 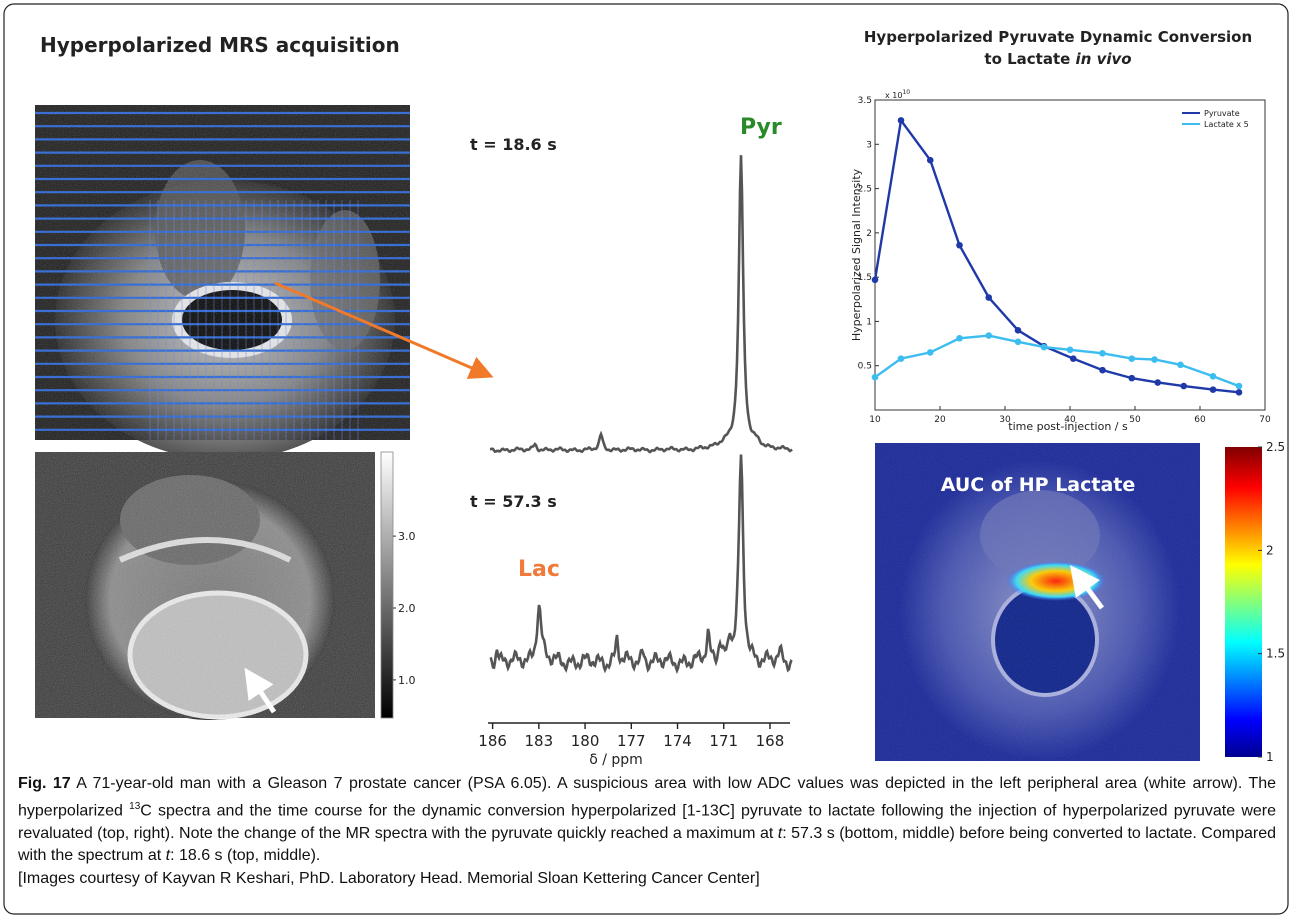 I want to click on colorbar-tick-label: 3.0, so click(x=407, y=536).